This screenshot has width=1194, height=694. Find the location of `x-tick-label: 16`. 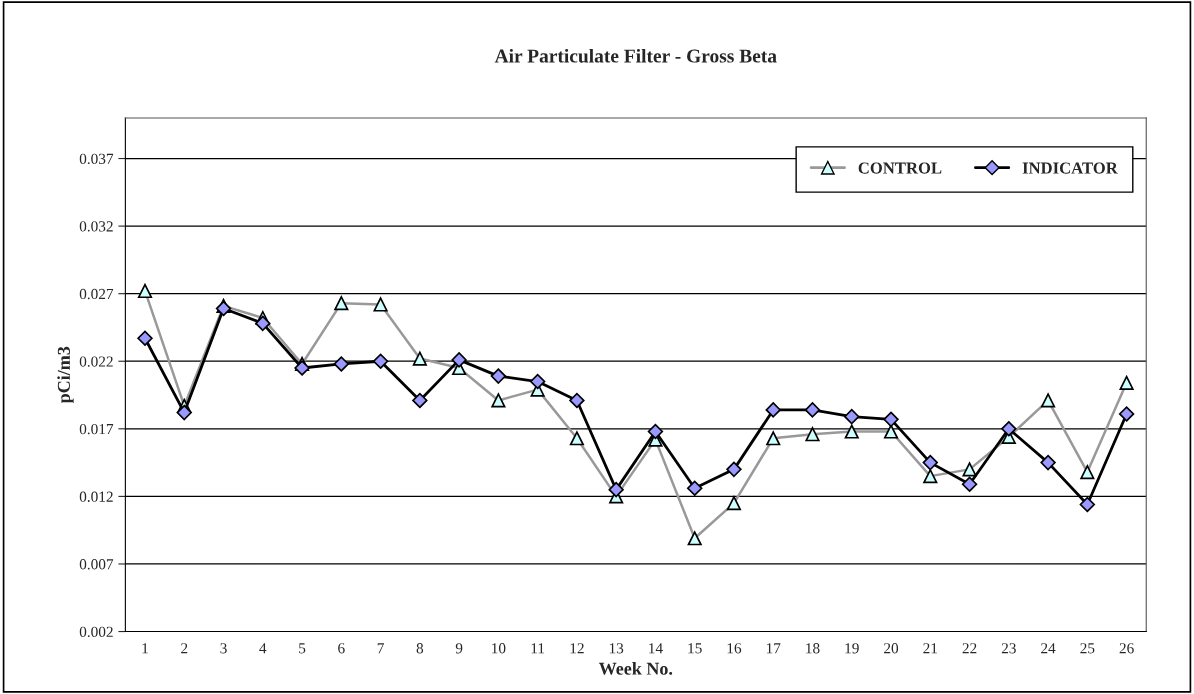

x-tick-label: 16 is located at coordinates (734, 648).